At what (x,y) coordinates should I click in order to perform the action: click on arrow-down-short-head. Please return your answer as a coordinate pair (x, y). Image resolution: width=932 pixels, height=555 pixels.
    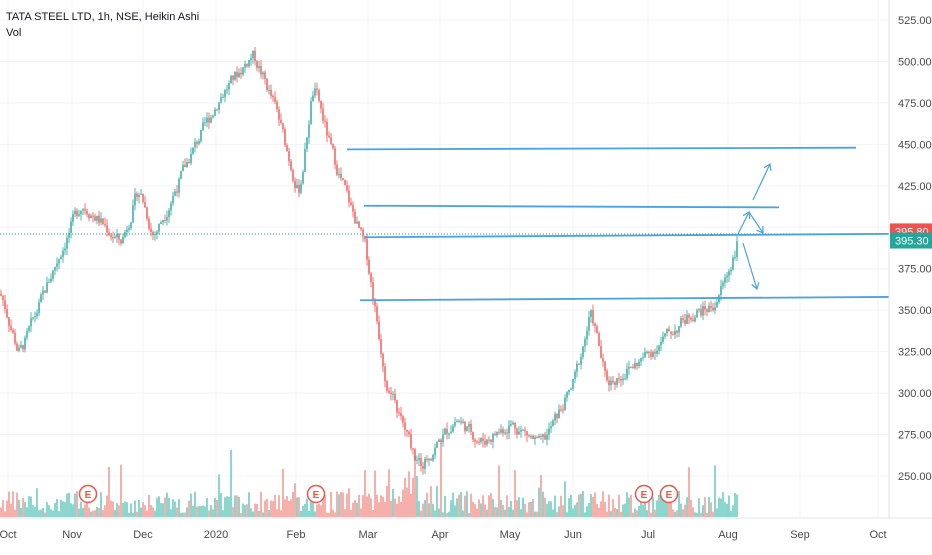
    Looking at the image, I should click on (760, 229).